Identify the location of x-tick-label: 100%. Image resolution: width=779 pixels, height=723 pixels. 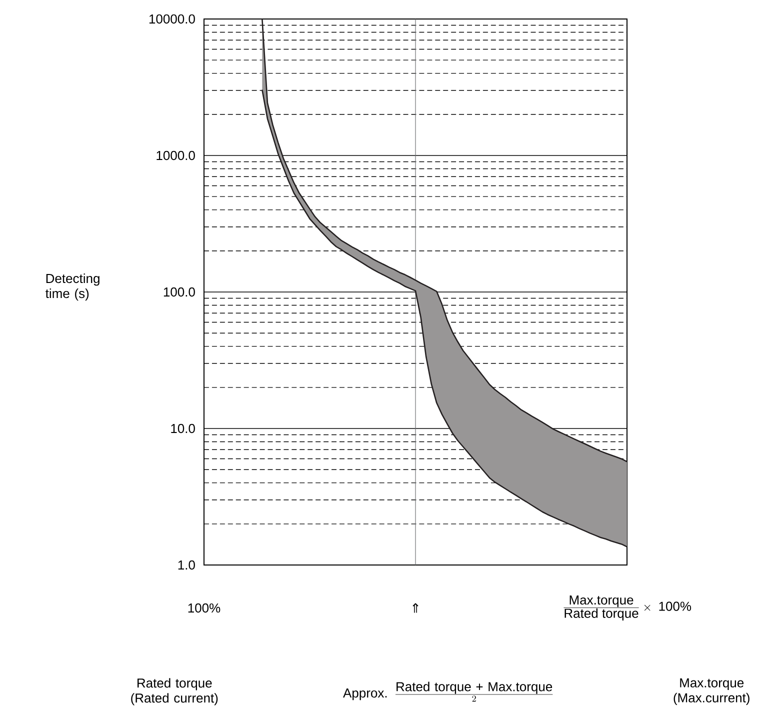
(204, 608).